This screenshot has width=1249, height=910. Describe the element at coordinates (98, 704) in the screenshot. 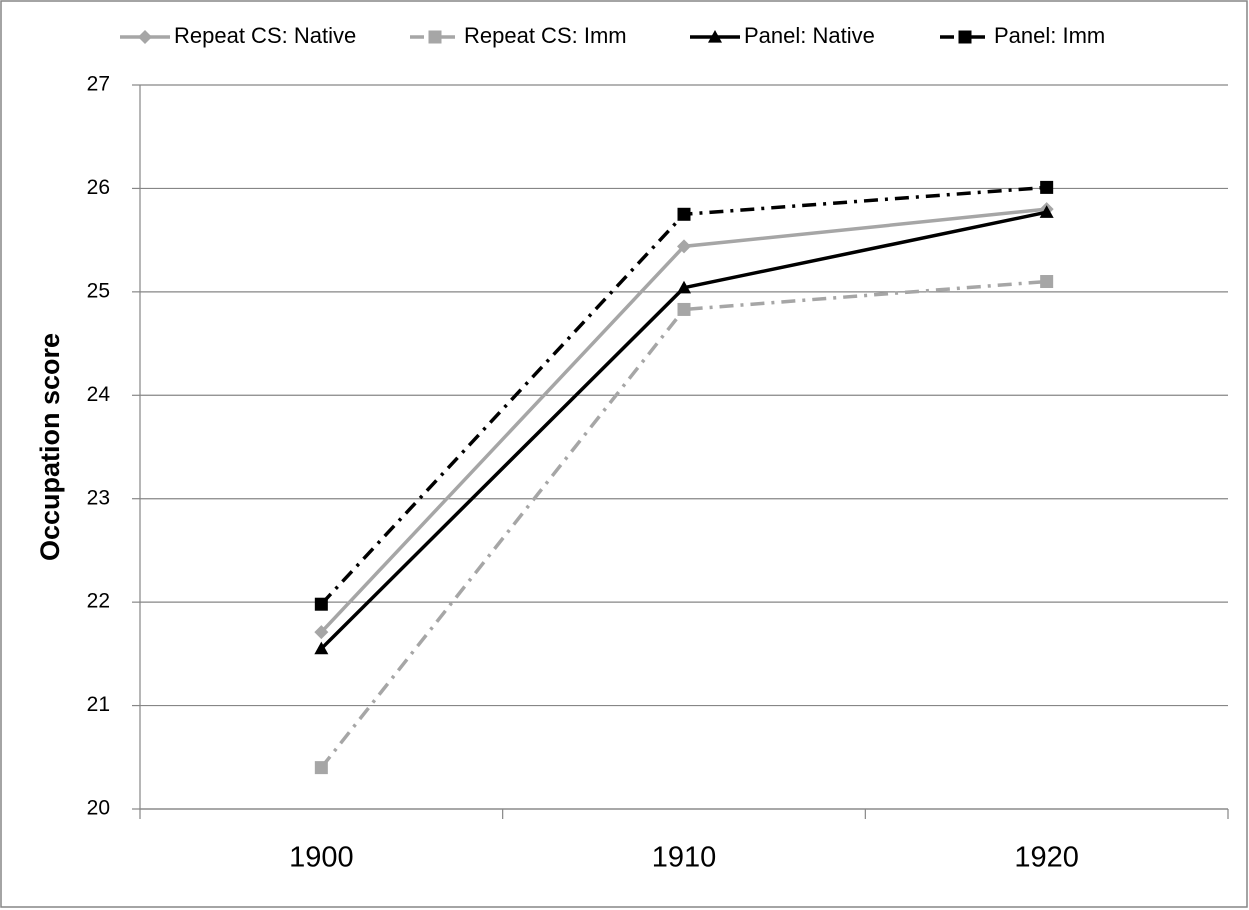

I see `y-tick-label: 21` at that location.